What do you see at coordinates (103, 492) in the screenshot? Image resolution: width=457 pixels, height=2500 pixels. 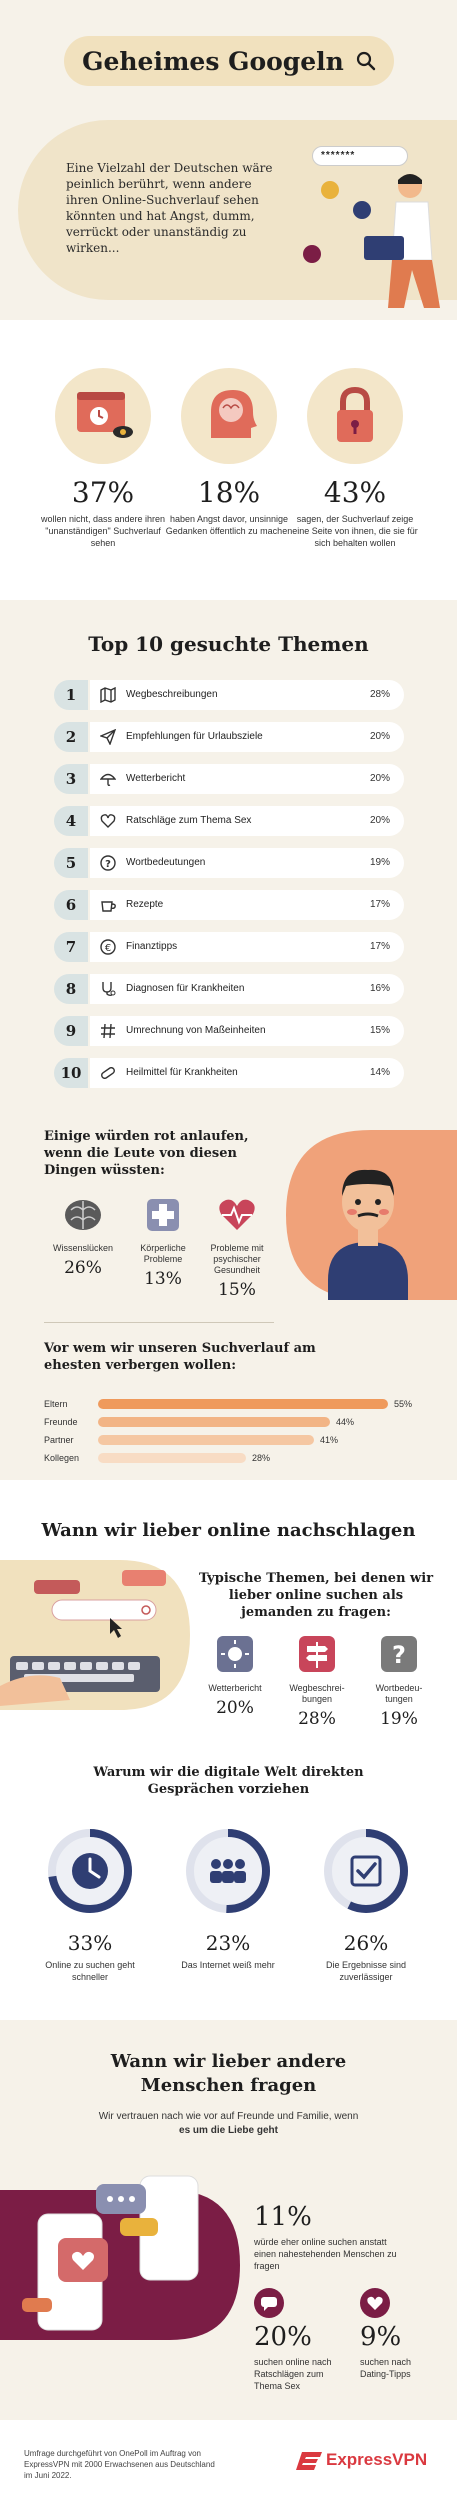 I see `stat-value: 37%` at bounding box center [103, 492].